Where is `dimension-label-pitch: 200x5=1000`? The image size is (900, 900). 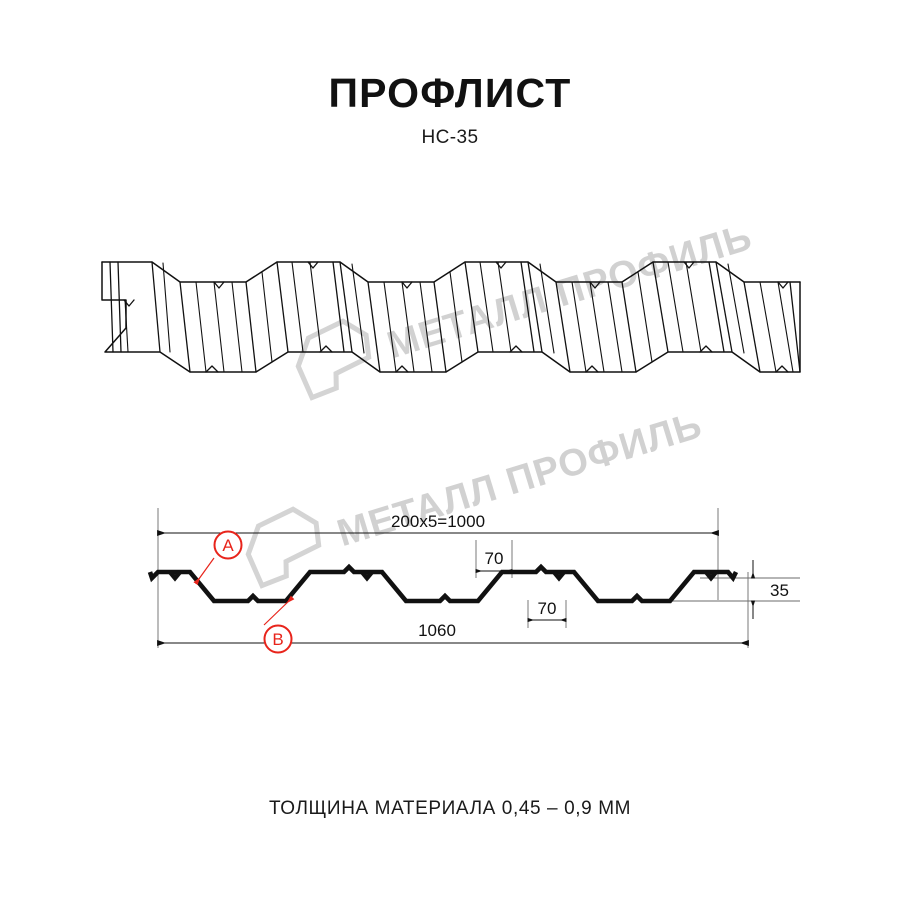
dimension-label-pitch: 200x5=1000 is located at coordinates (438, 521).